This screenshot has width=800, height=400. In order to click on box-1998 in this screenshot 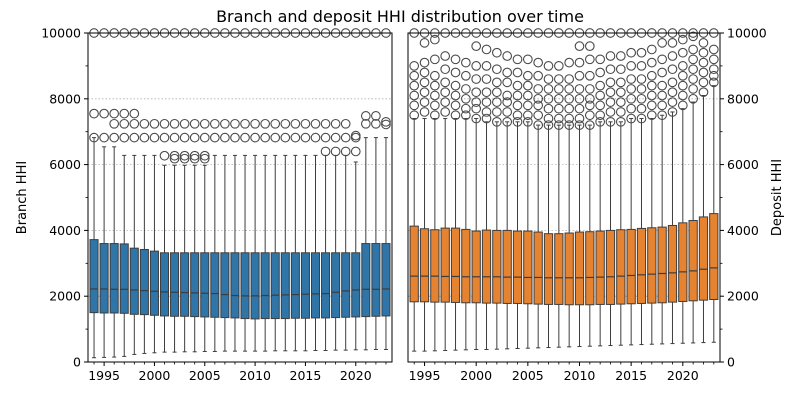, I will do `click(134, 191)`.